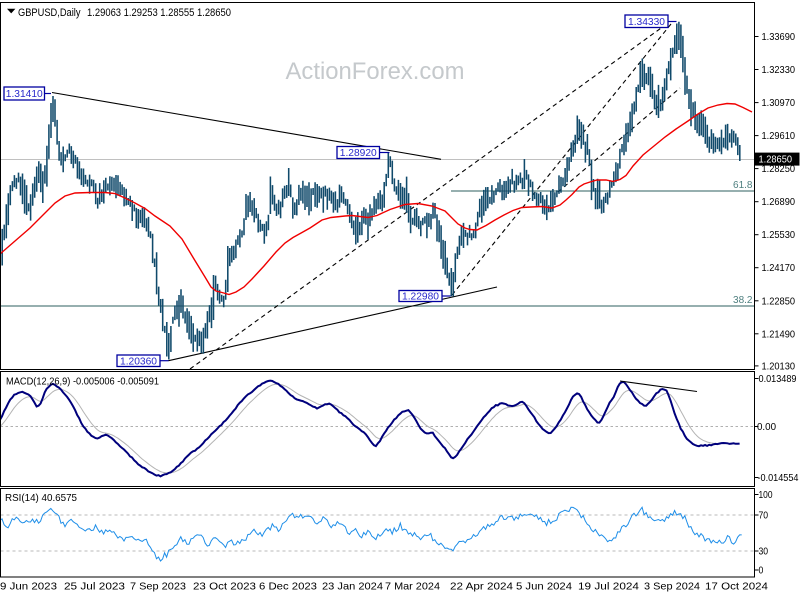  Describe the element at coordinates (778, 379) in the screenshot. I see `svg-text: 0.013489` at that location.